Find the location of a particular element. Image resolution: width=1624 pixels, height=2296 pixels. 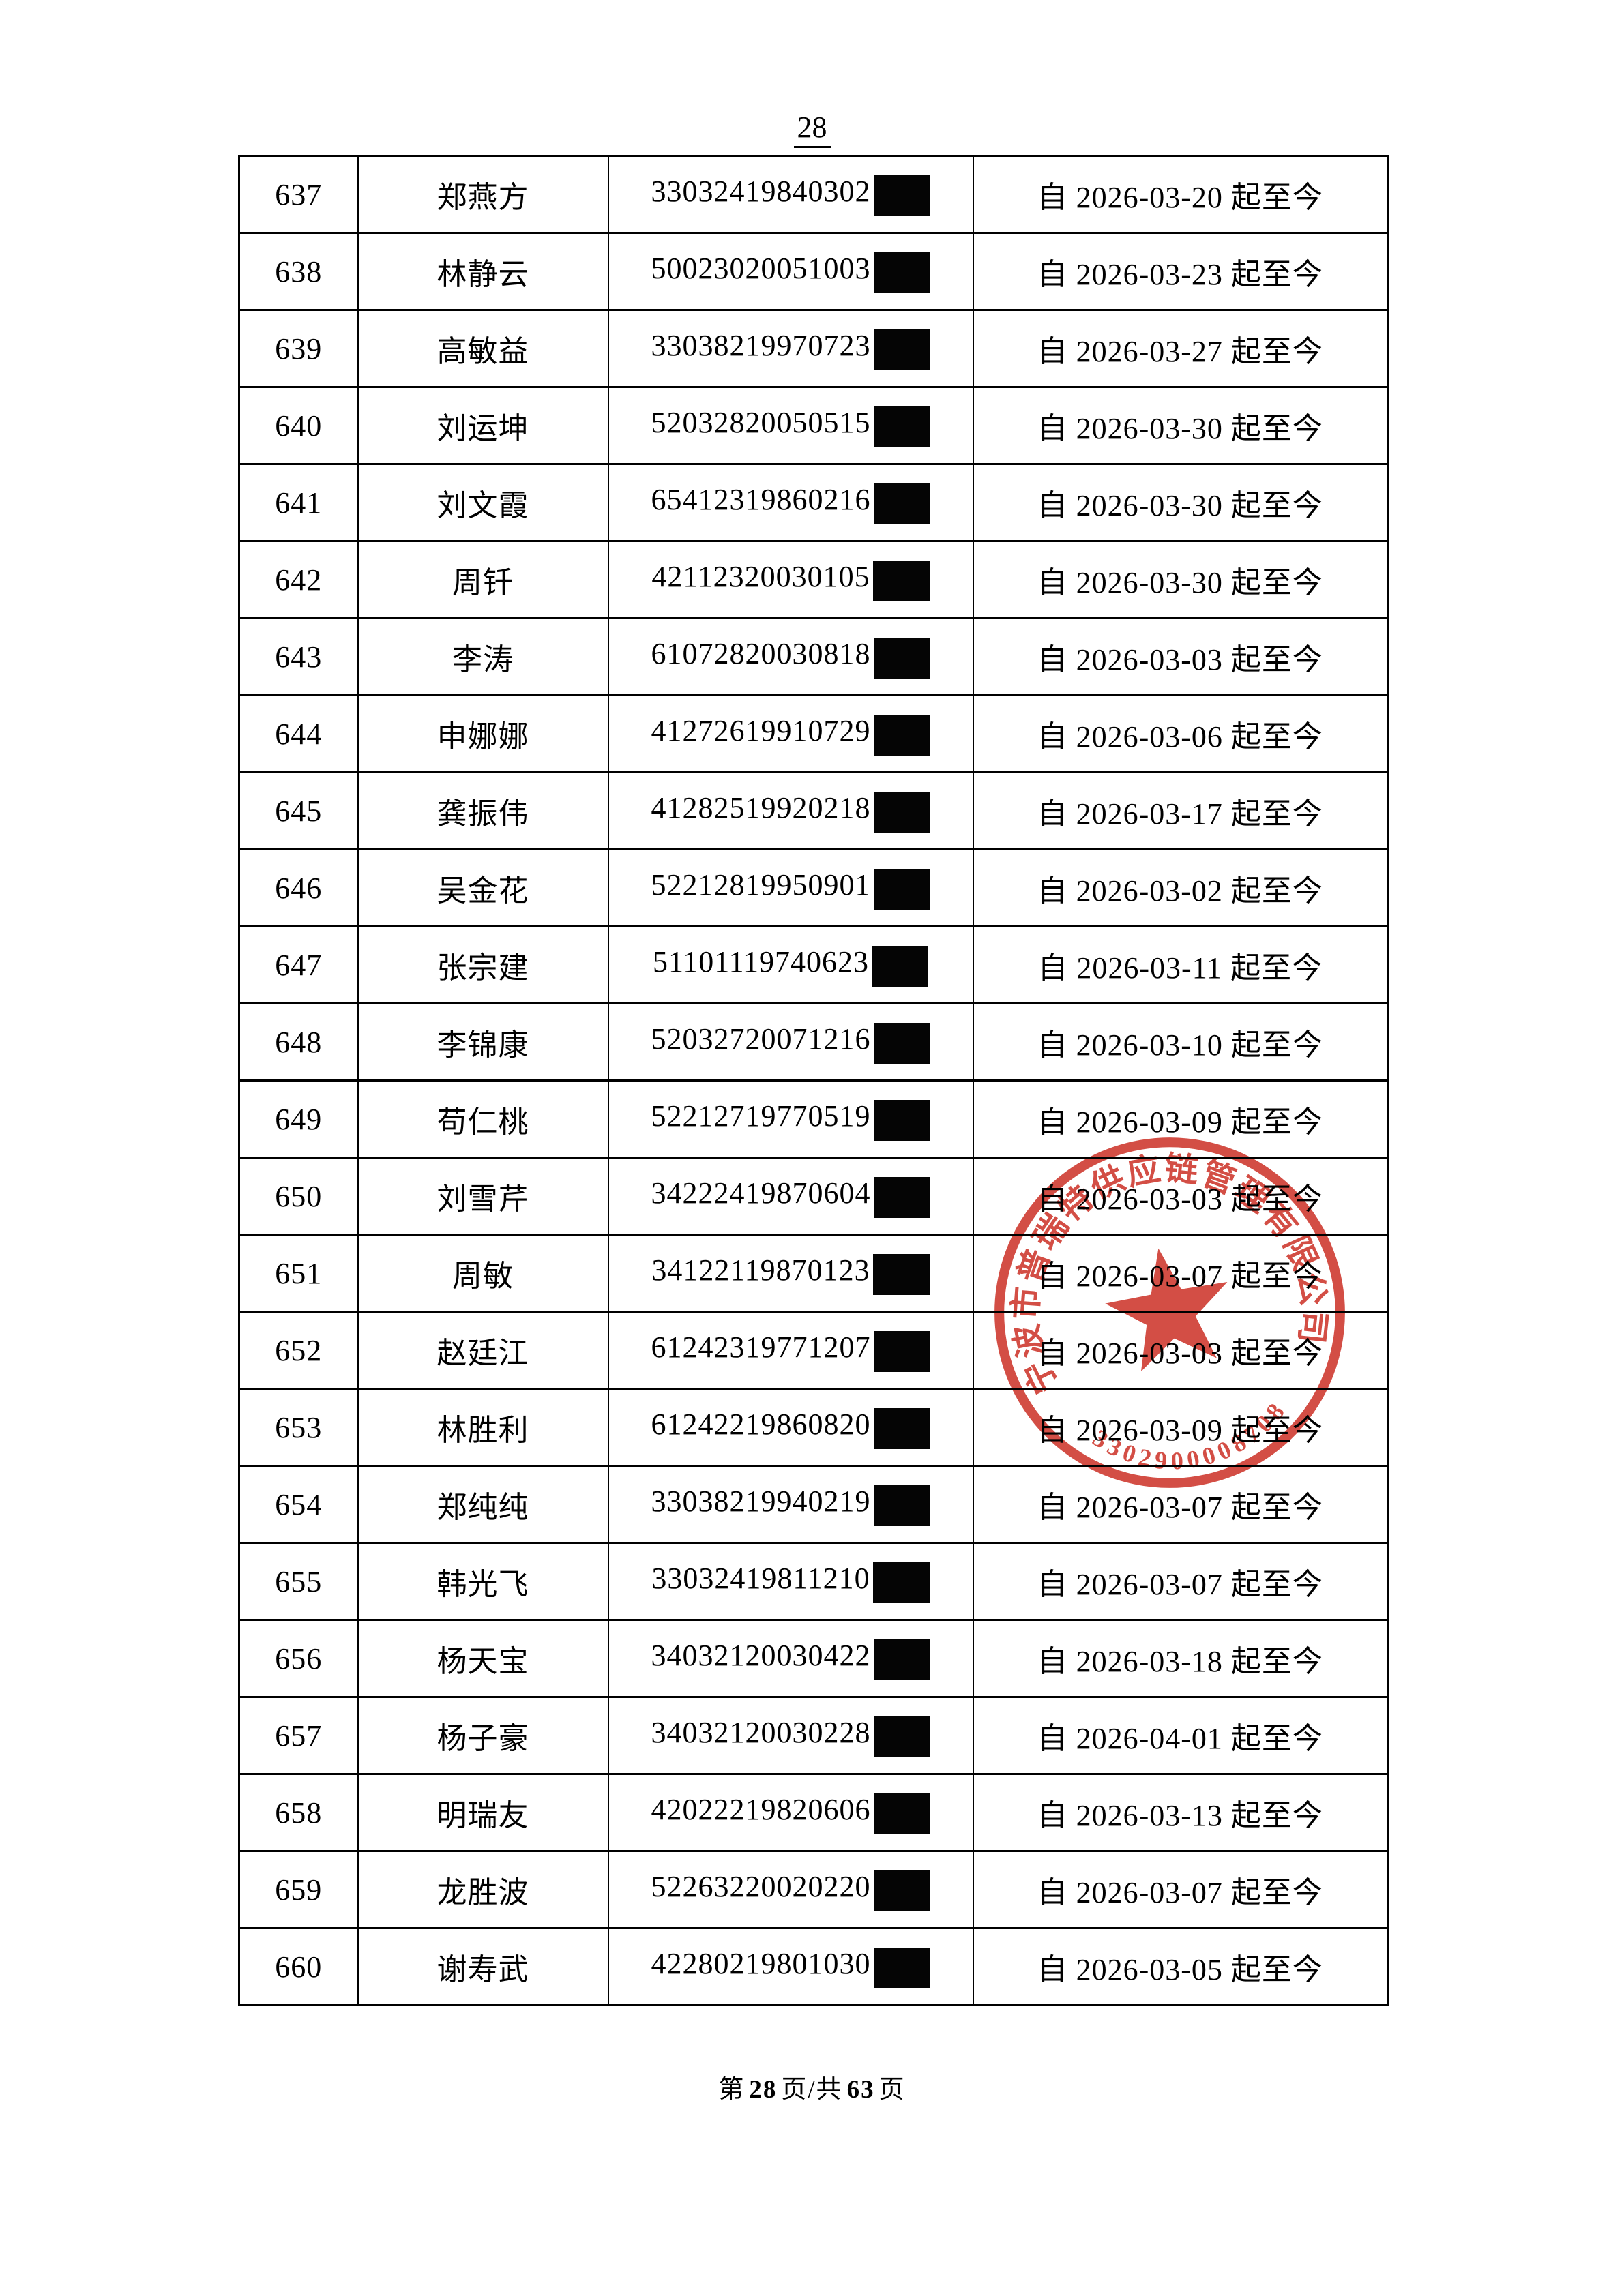

cell-row-number: 650 is located at coordinates (298, 1197).